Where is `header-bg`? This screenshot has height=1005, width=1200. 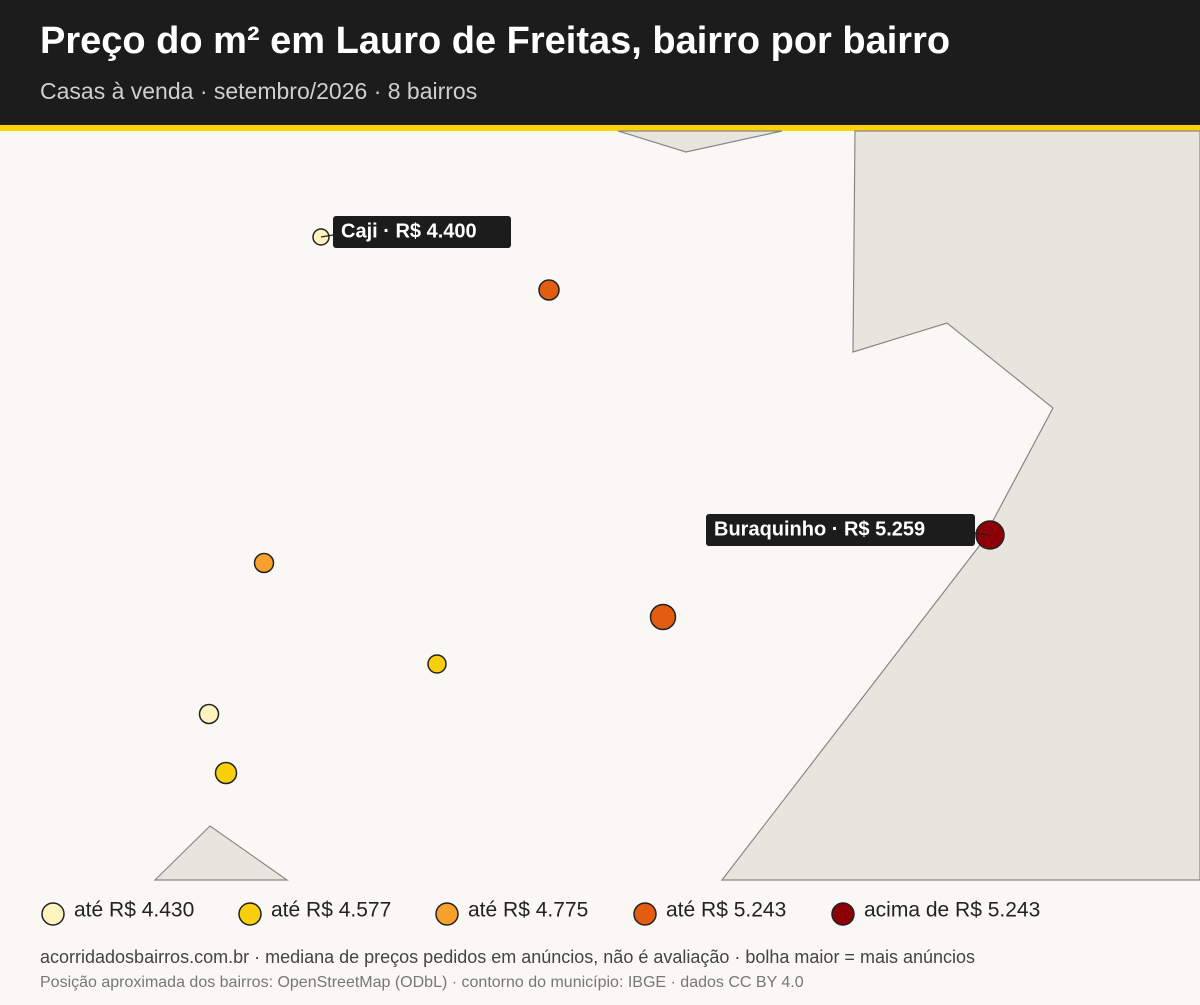 header-bg is located at coordinates (600, 62).